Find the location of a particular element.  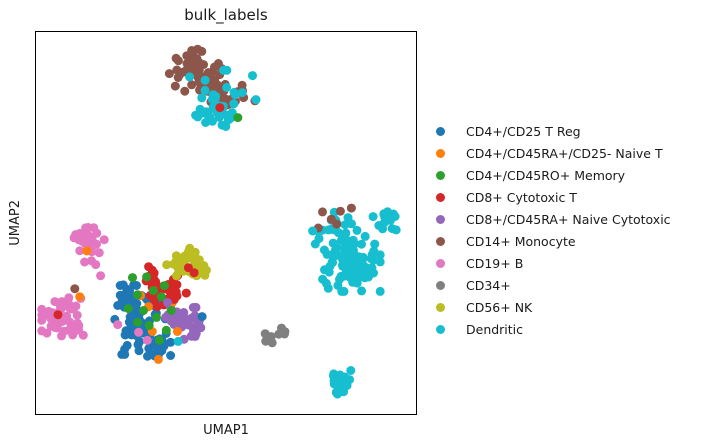

legend-label: CD4+/CD45RO+ Memory is located at coordinates (546, 175).